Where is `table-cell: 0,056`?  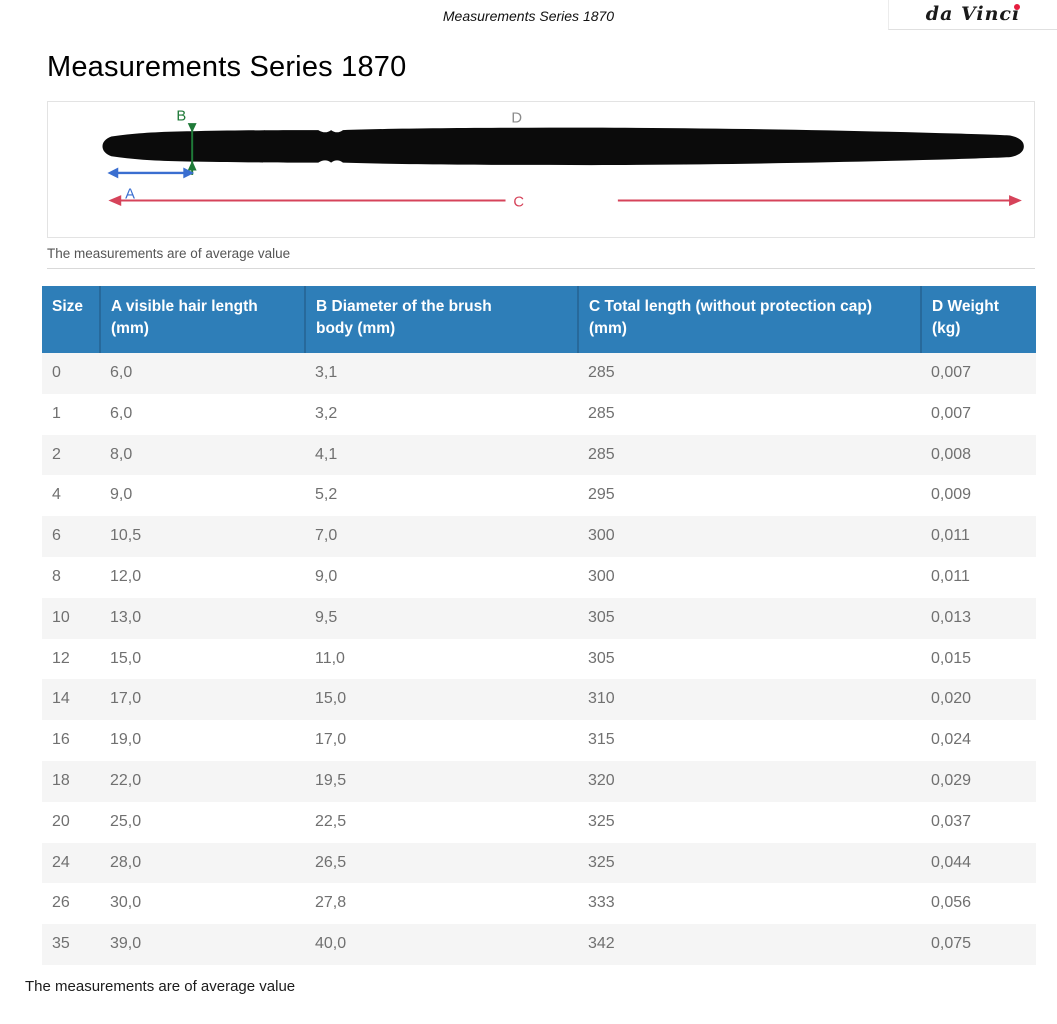 table-cell: 0,056 is located at coordinates (951, 903).